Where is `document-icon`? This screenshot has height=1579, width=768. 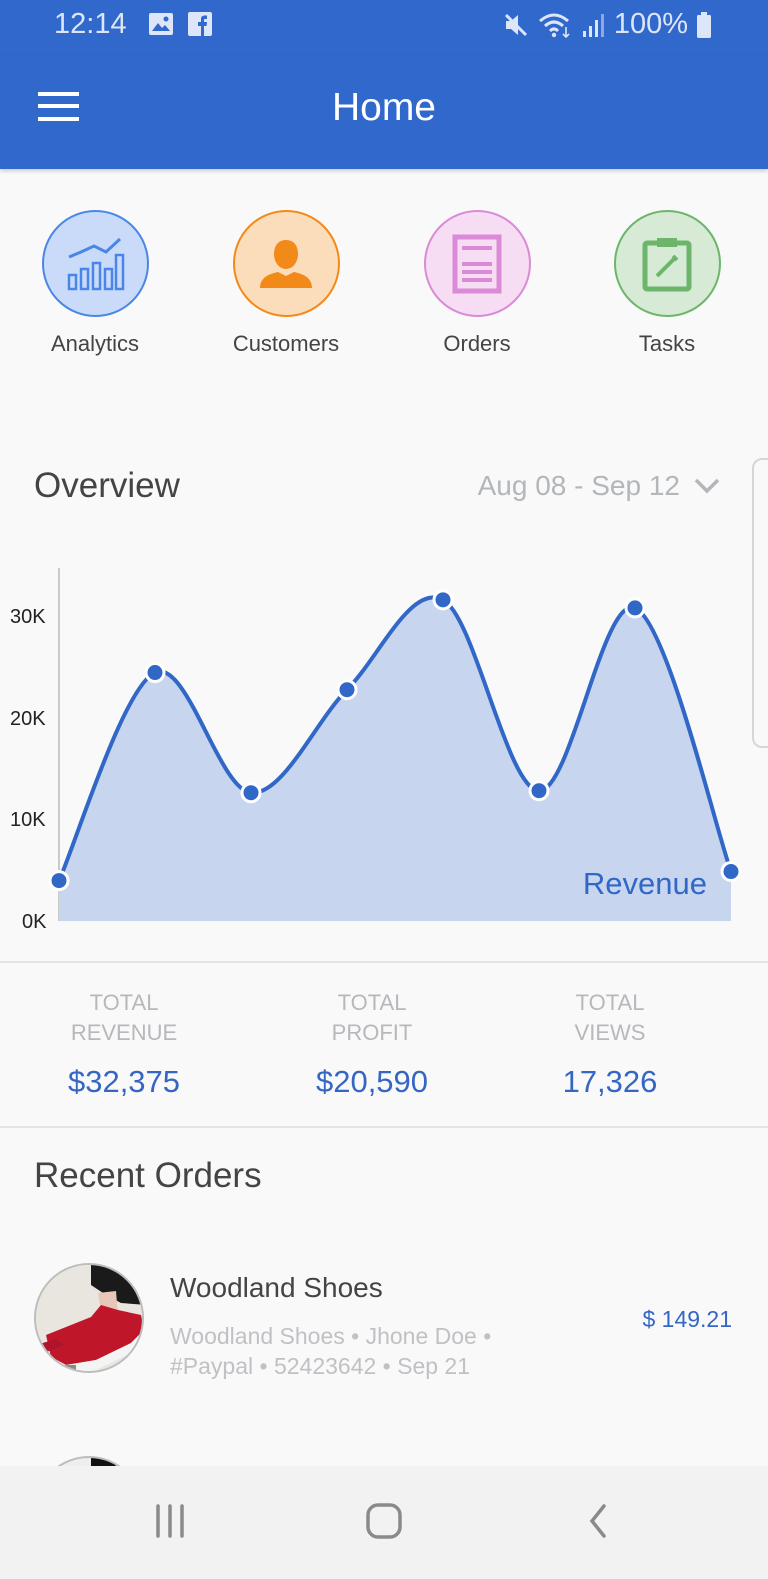
document-icon is located at coordinates (477, 263).